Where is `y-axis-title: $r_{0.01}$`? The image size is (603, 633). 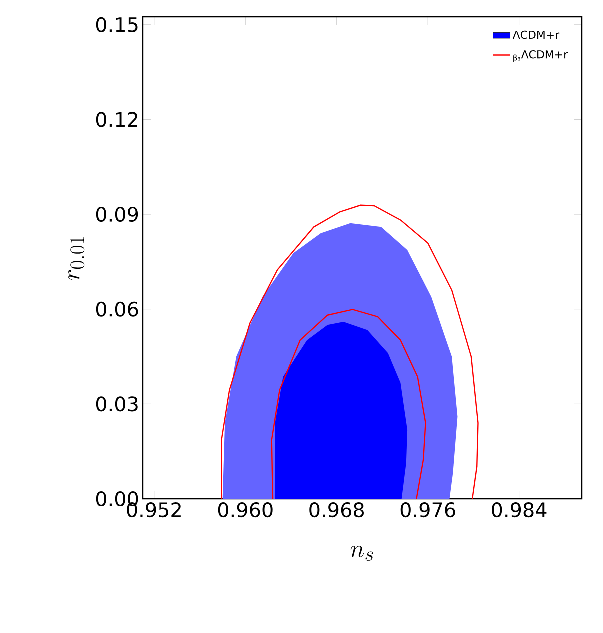 y-axis-title: $r_{0.01}$ is located at coordinates (76, 258).